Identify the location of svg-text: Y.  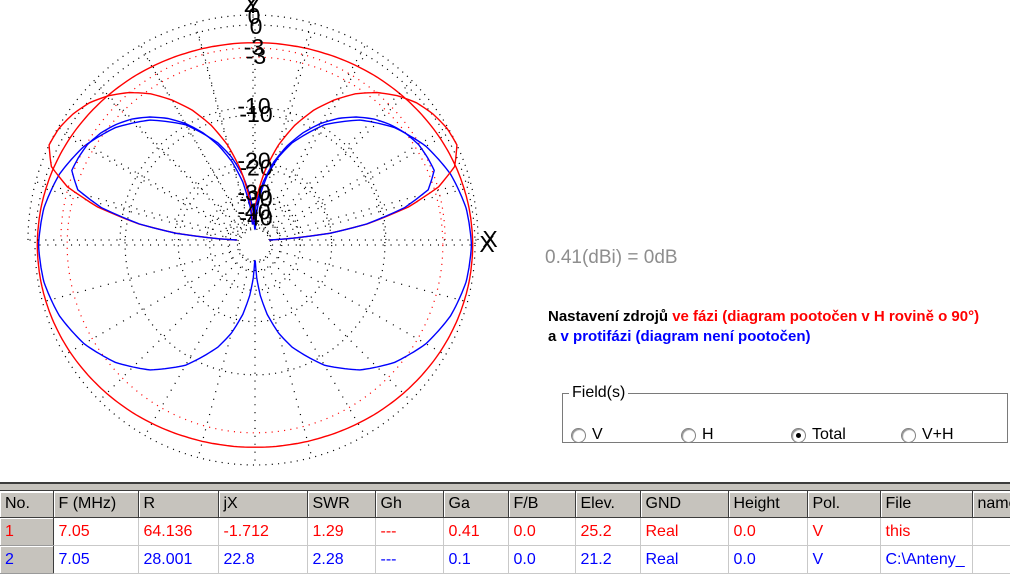
(252, 9).